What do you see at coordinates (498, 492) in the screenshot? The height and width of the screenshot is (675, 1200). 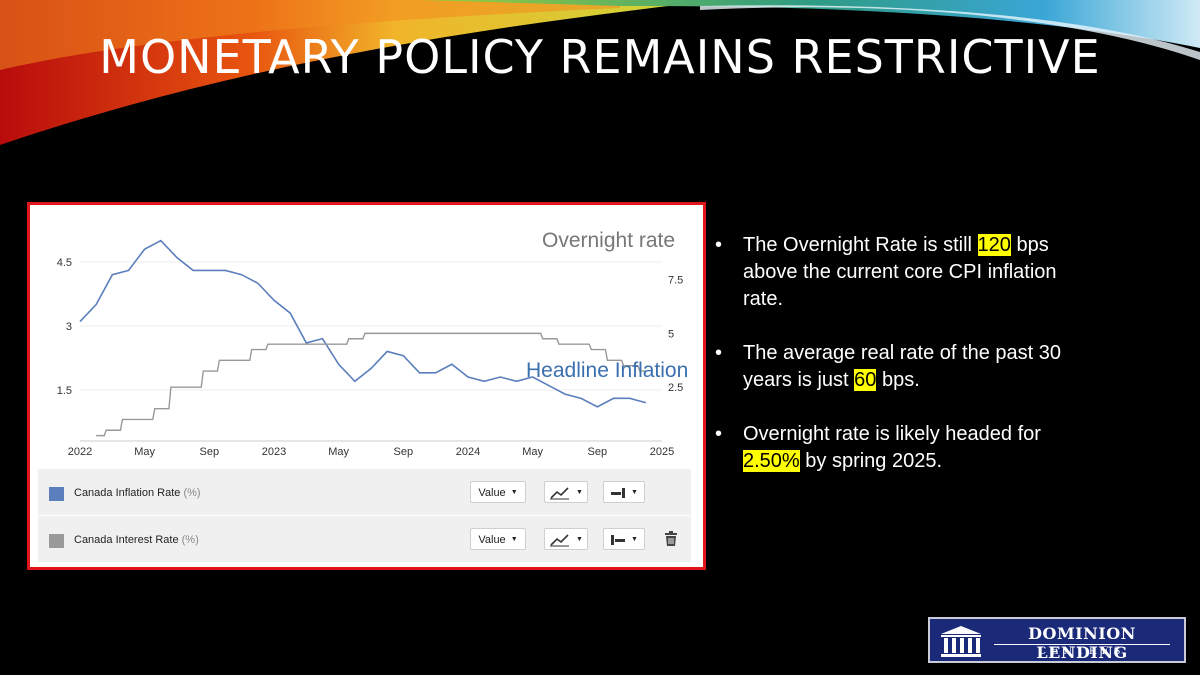 I see `value-dropdown-inflation: Value ▼` at bounding box center [498, 492].